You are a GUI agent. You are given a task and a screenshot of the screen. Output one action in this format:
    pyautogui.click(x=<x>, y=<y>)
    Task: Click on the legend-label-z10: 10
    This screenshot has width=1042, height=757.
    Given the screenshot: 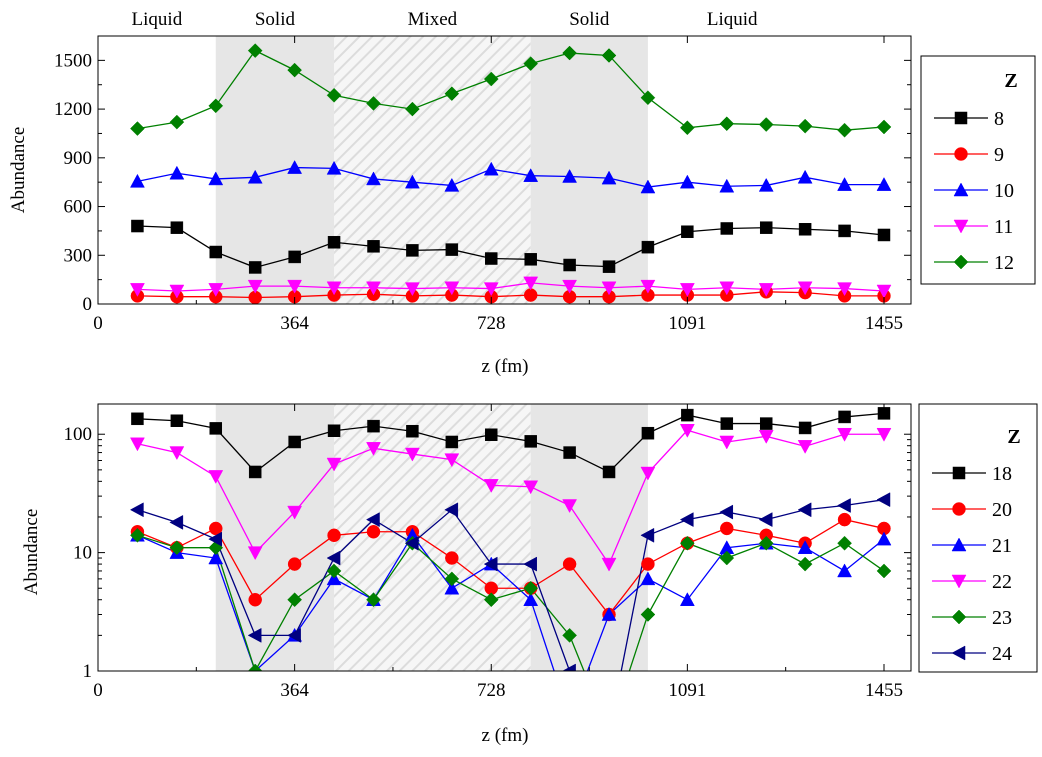 What is the action you would take?
    pyautogui.click(x=1004, y=191)
    